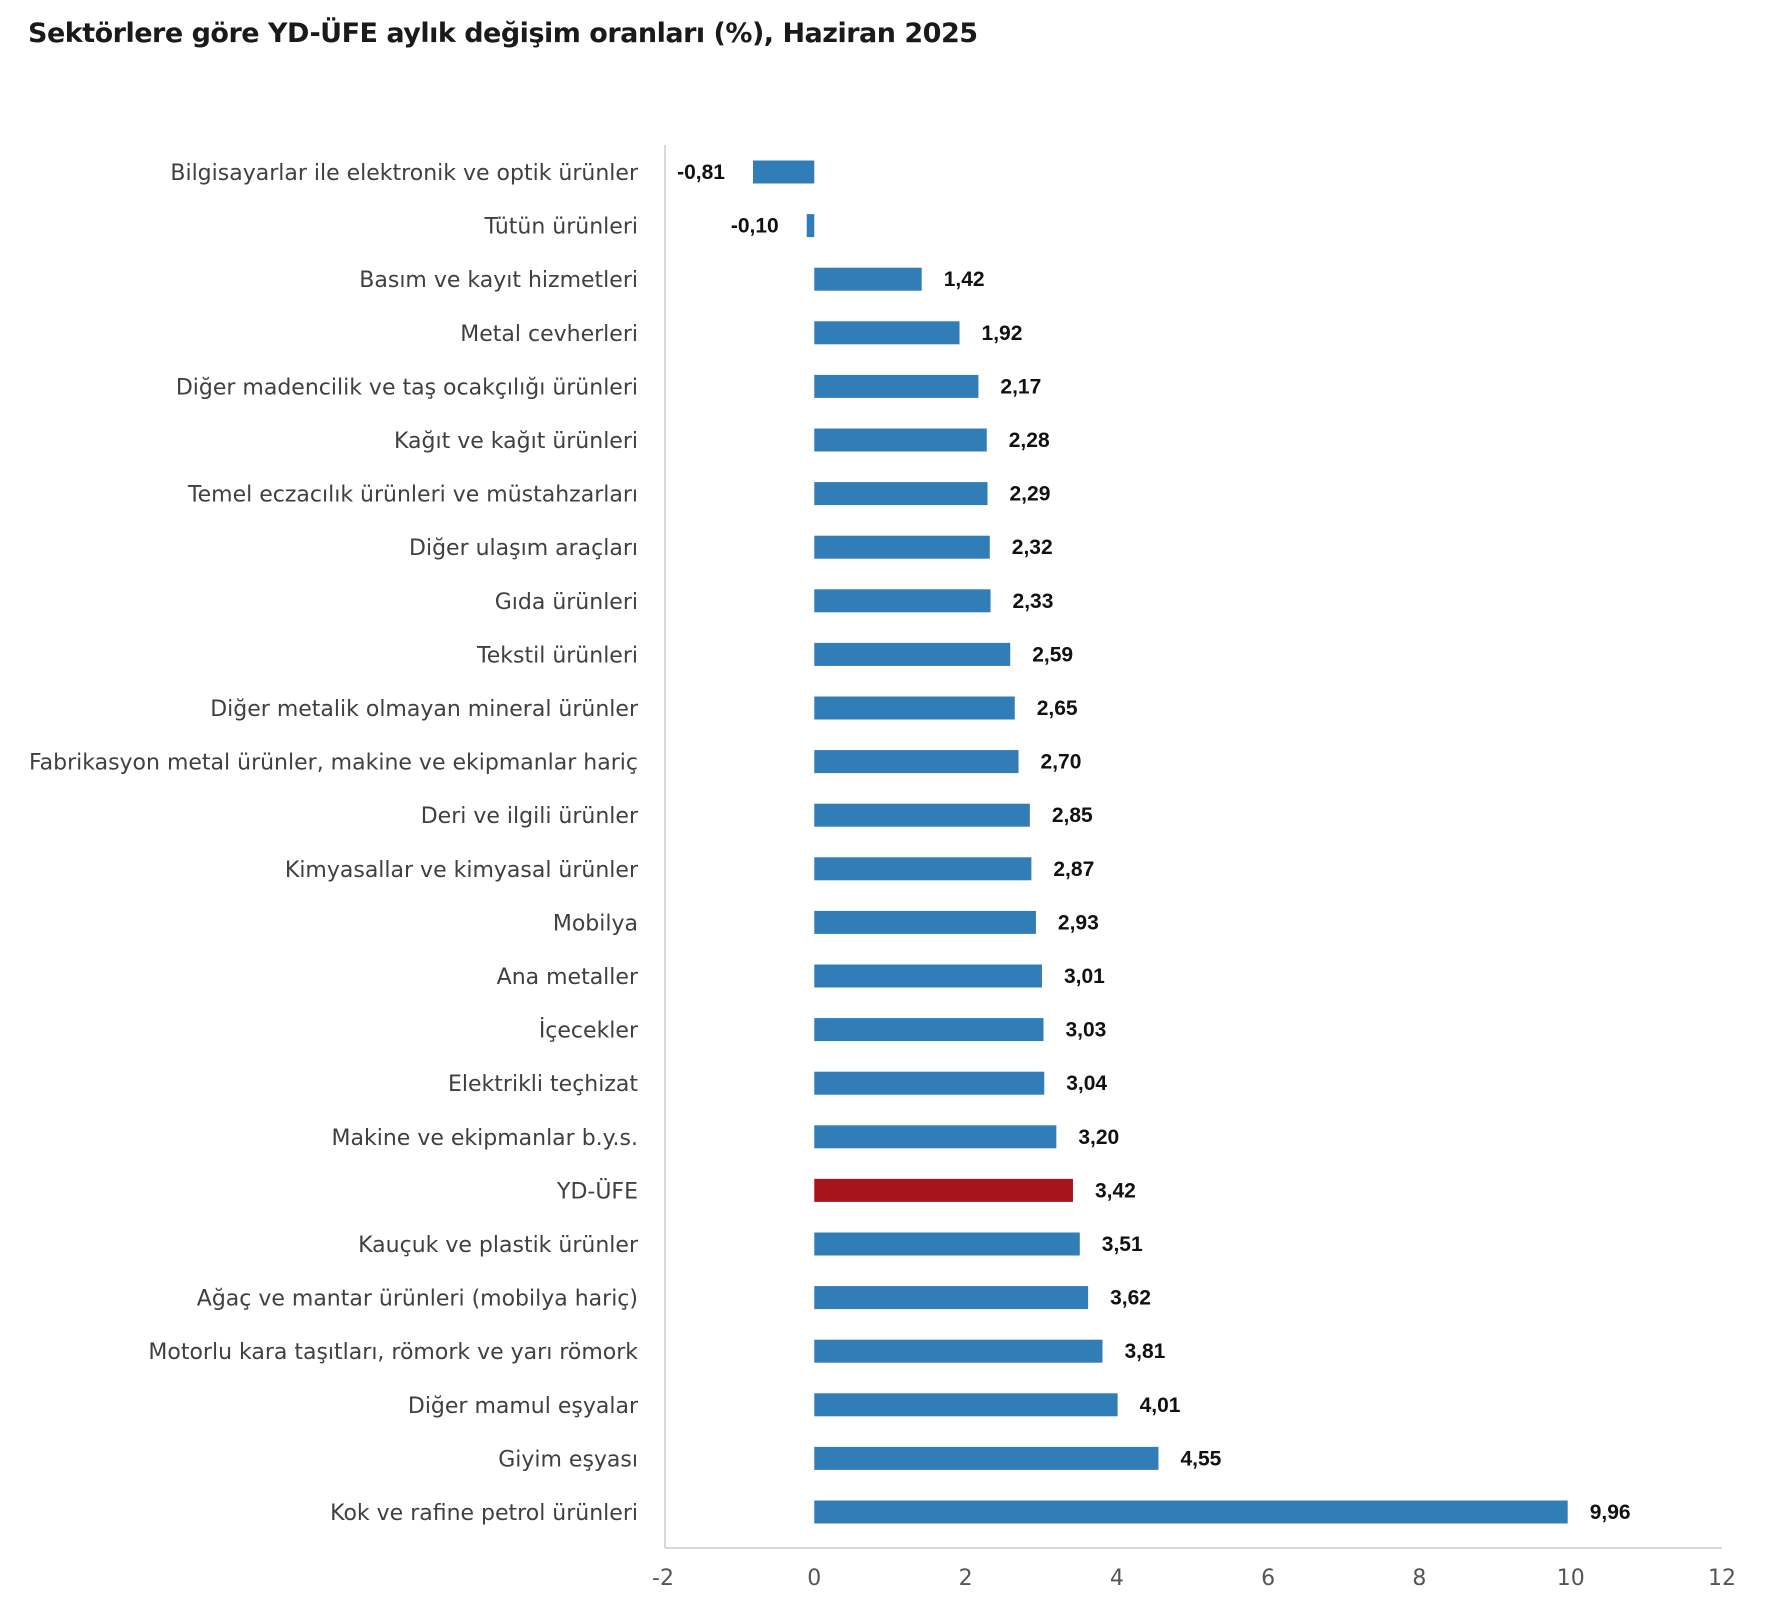 This screenshot has height=1624, width=1770. What do you see at coordinates (1084, 976) in the screenshot?
I see `value-label: 3,01` at bounding box center [1084, 976].